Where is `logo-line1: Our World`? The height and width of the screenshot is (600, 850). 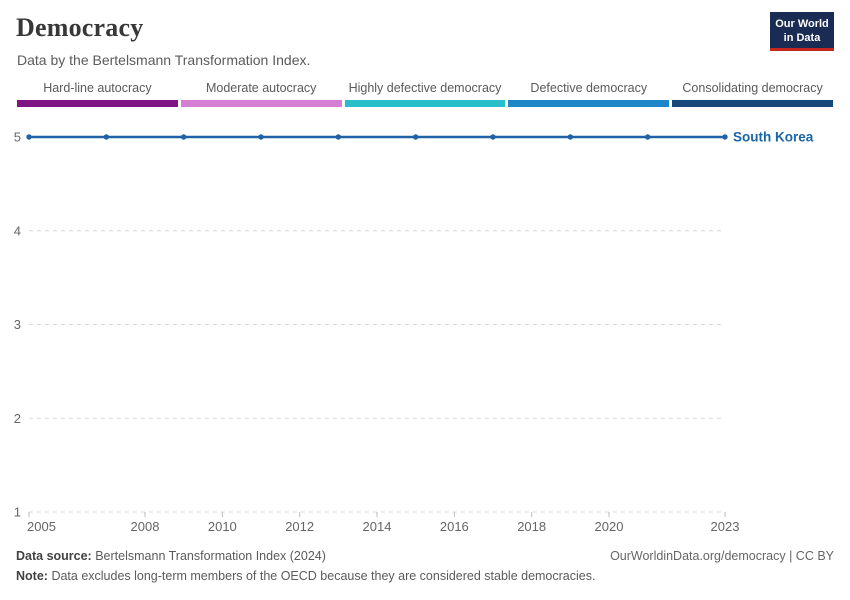 logo-line1: Our World is located at coordinates (802, 24).